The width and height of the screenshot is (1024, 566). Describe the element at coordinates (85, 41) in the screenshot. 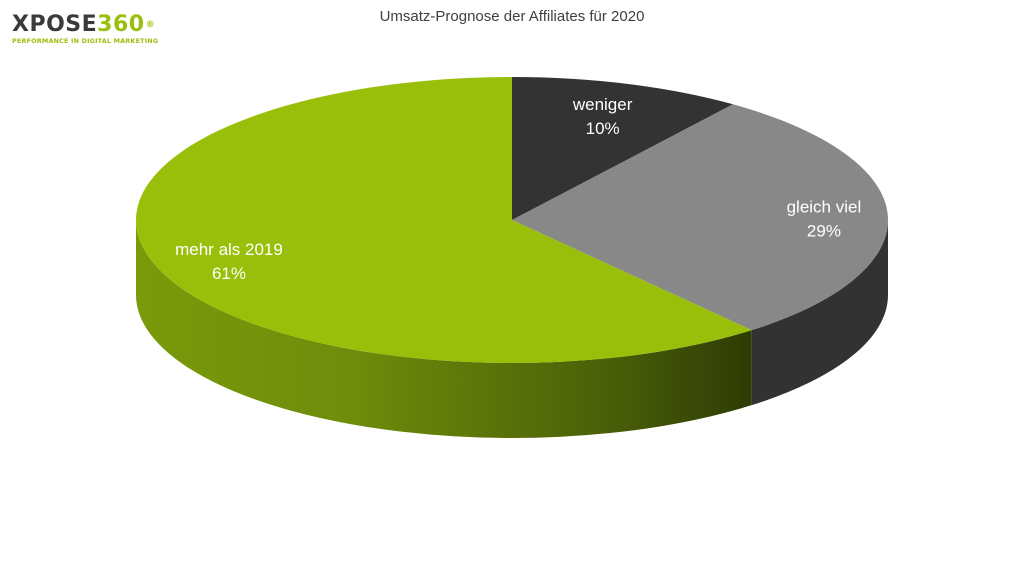

I see `logo-tagline: PERFORMANCE IN DIGITAL MARKETING` at that location.